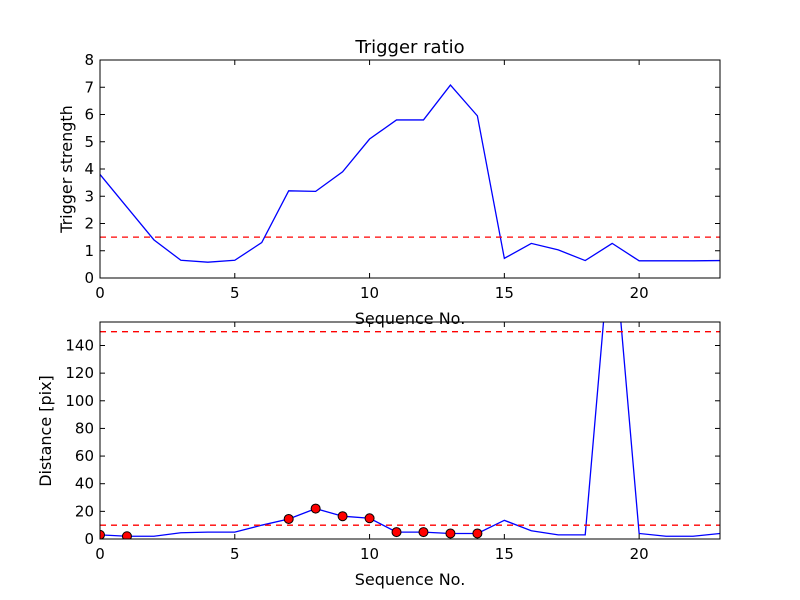  Describe the element at coordinates (639, 293) in the screenshot. I see `top-chart-x-tick-label: 20` at that location.